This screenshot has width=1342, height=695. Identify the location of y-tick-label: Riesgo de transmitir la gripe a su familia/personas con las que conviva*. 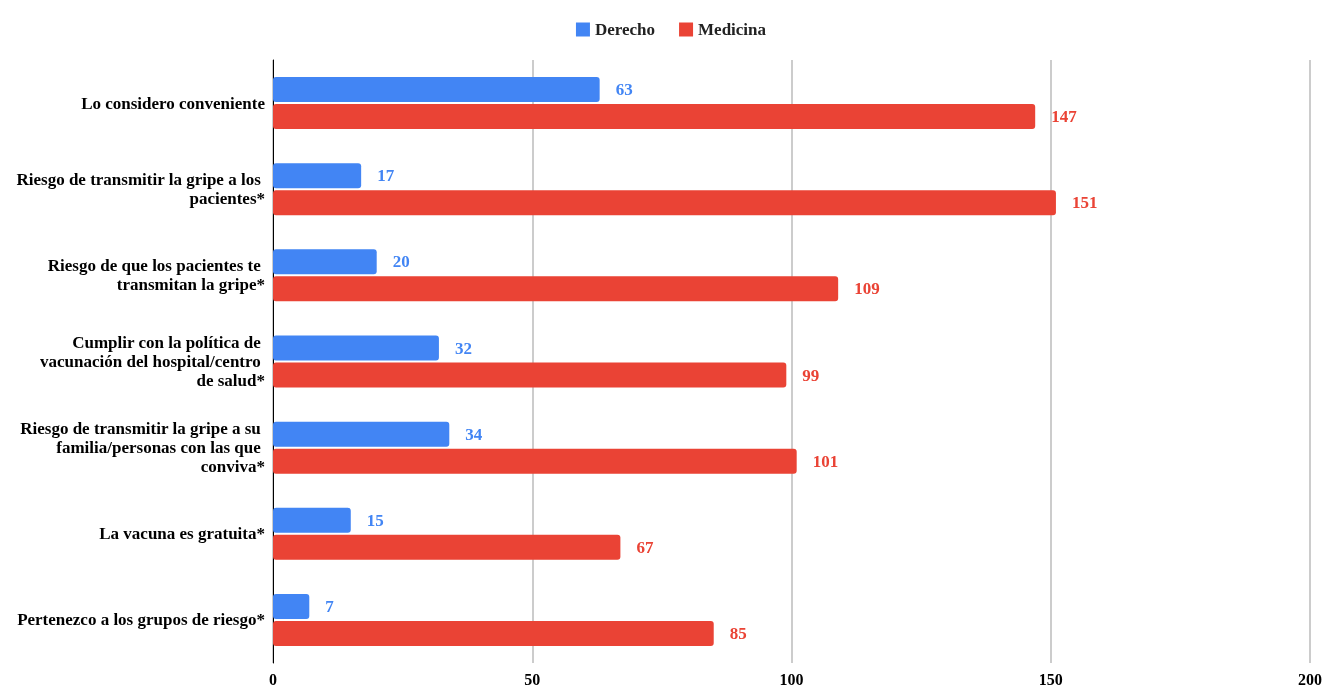
(142, 448).